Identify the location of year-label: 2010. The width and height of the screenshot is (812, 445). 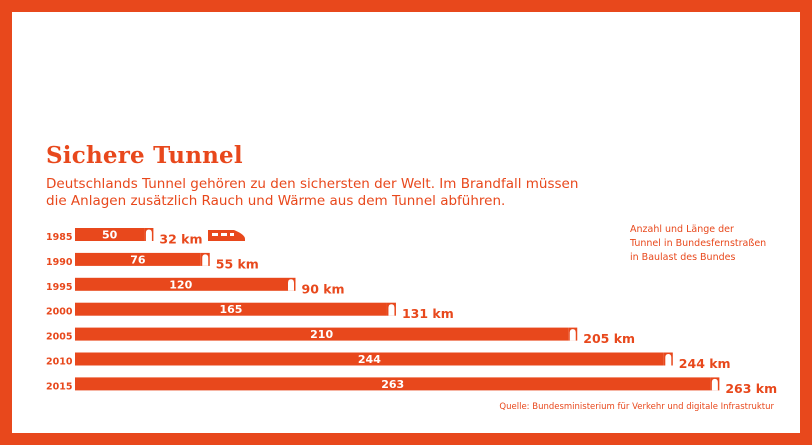
(59, 362).